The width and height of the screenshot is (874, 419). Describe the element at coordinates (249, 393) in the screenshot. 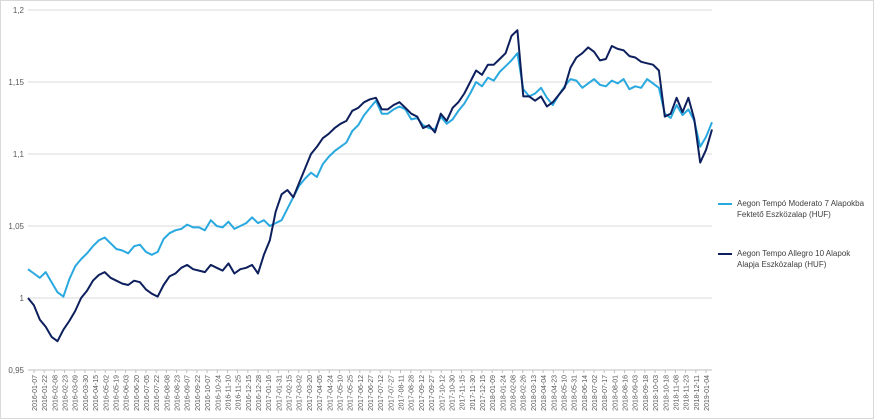

I see `x-tick-label: 2016-12-15` at that location.